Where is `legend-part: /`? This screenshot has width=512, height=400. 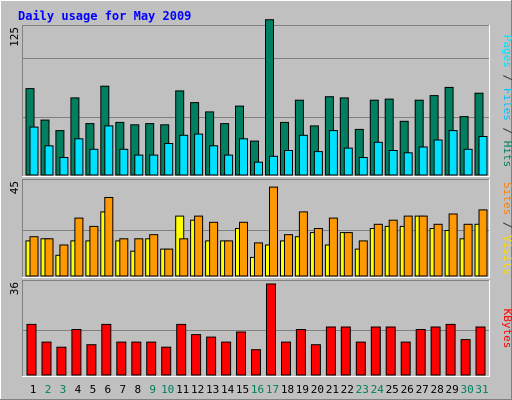 legend-part: / is located at coordinates (506, 78).